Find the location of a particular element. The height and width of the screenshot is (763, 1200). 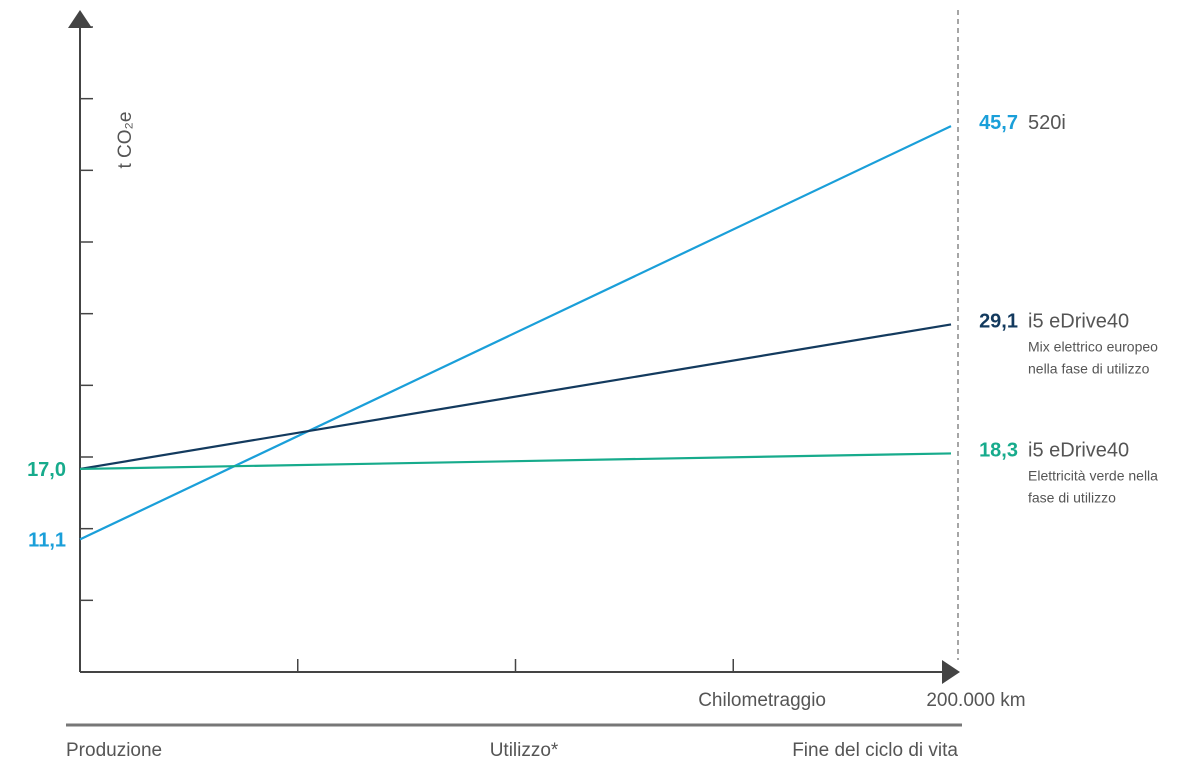

series-subtitle-2: Elettricità verde nella is located at coordinates (1093, 475).